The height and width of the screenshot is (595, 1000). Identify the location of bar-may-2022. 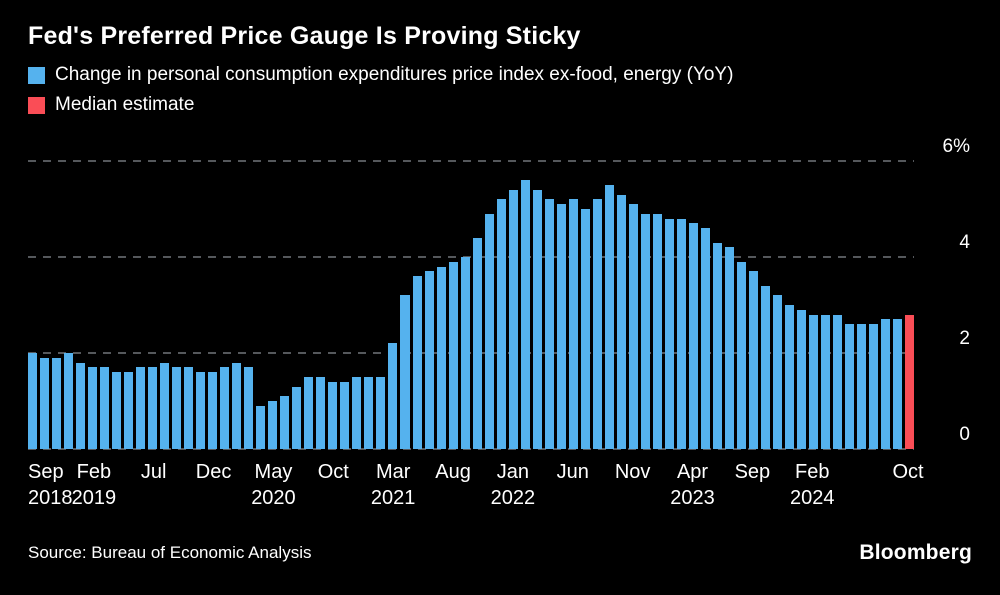
(561, 326).